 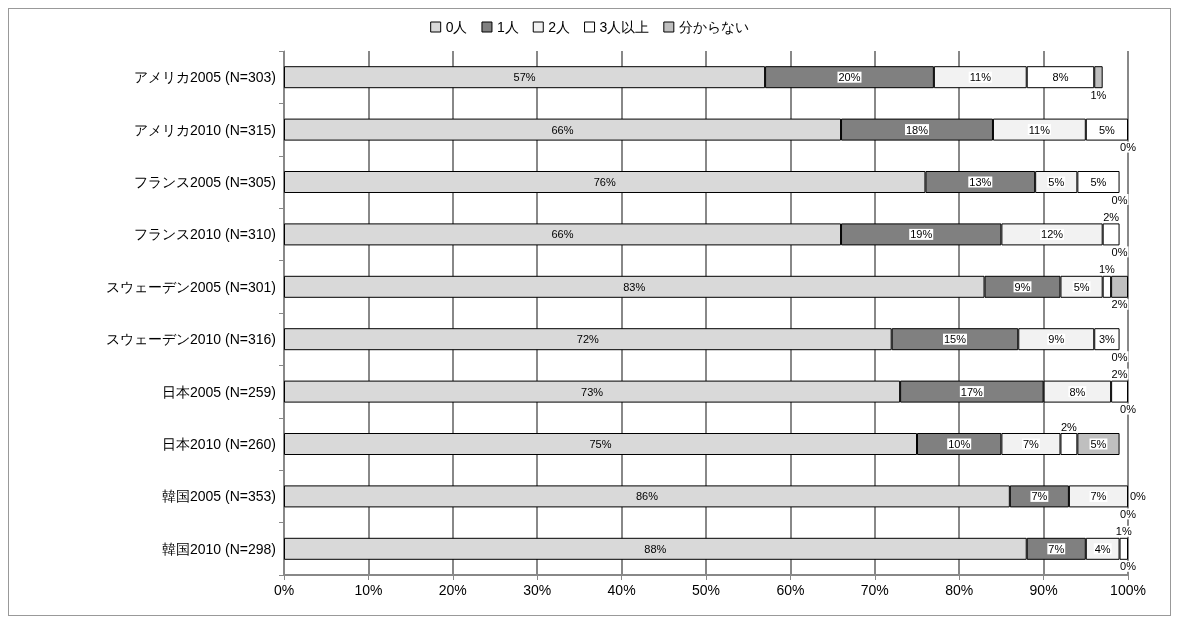 I want to click on y-tick-label: スウェーデン2005 (N=301), so click(x=190, y=286).